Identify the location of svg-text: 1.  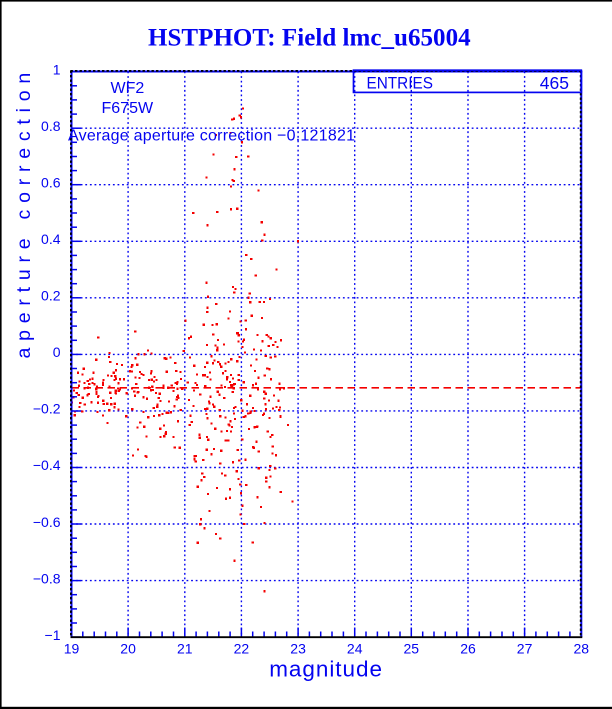
(57, 69).